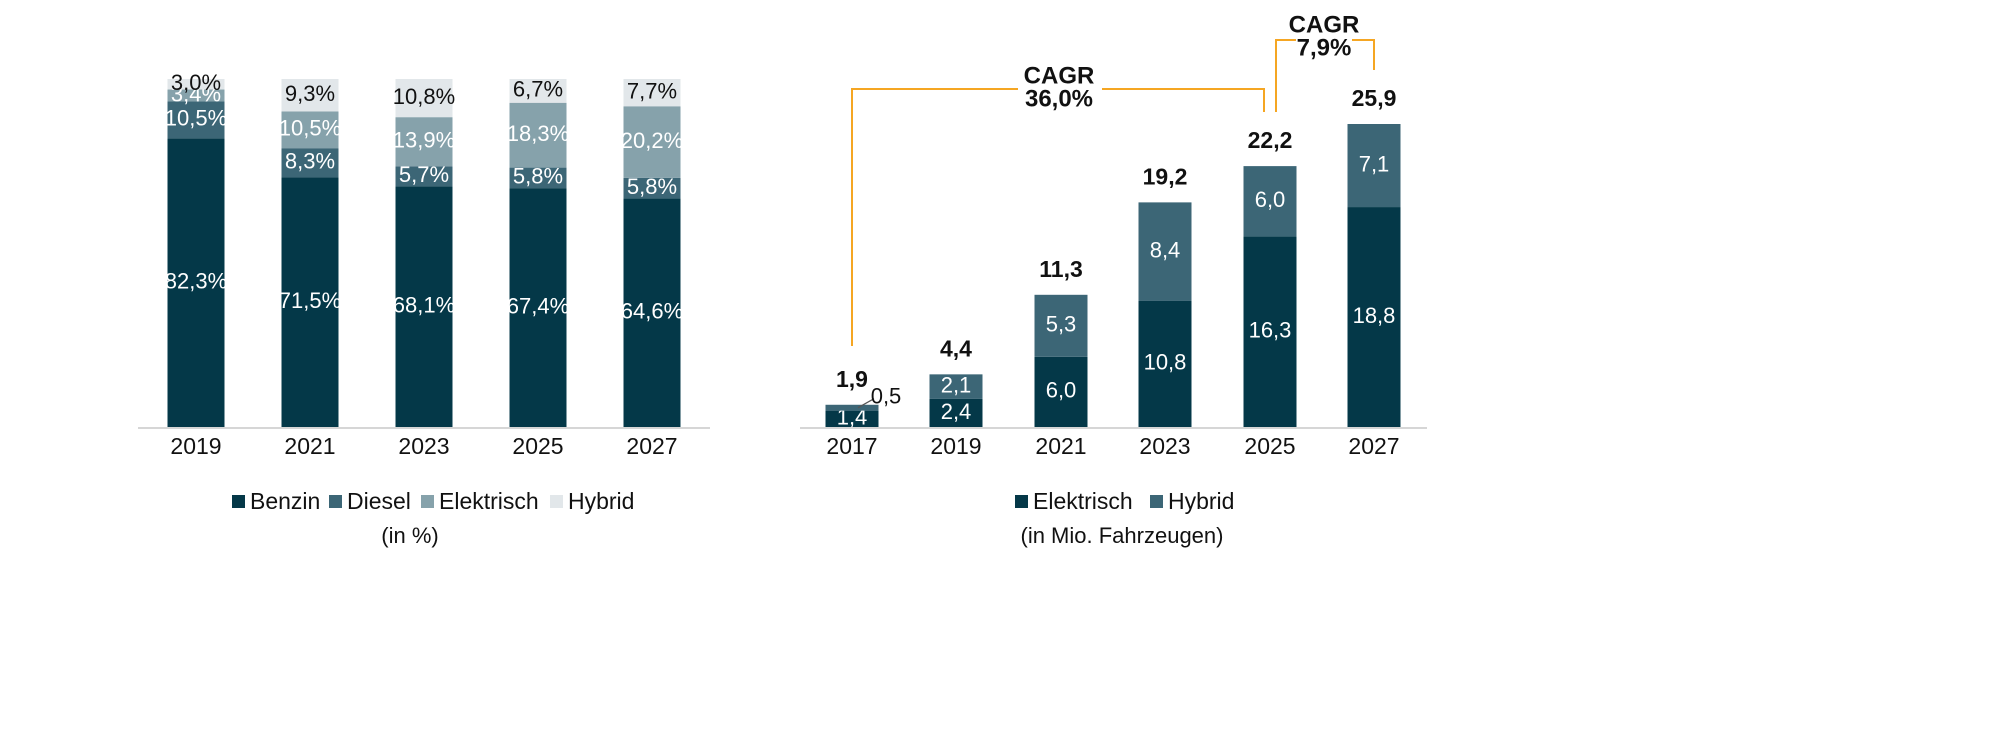 The image size is (2008, 733). I want to click on legend-label-diesel: Diesel, so click(379, 501).